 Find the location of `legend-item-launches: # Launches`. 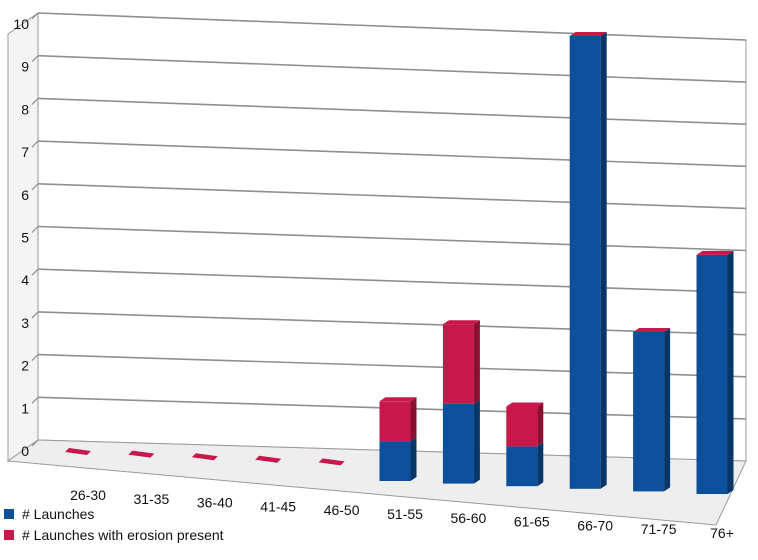

legend-item-launches: # Launches is located at coordinates (114, 513).